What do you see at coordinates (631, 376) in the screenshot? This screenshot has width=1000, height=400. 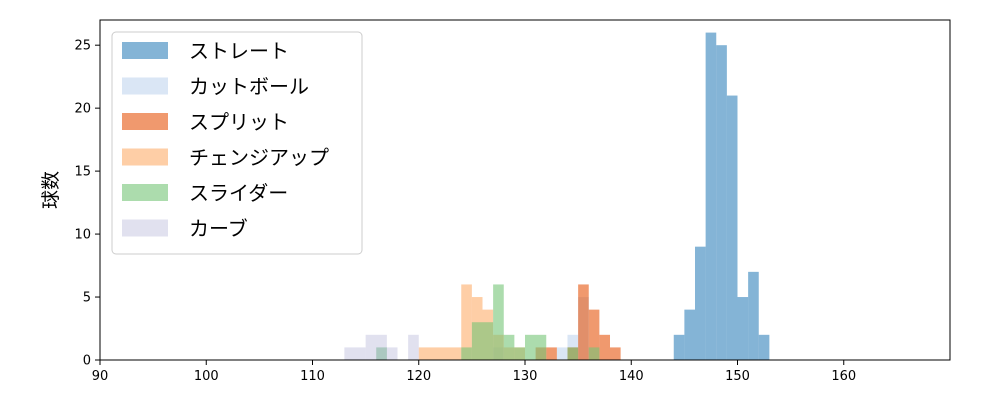 I see `x-tick-label: 140` at bounding box center [631, 376].